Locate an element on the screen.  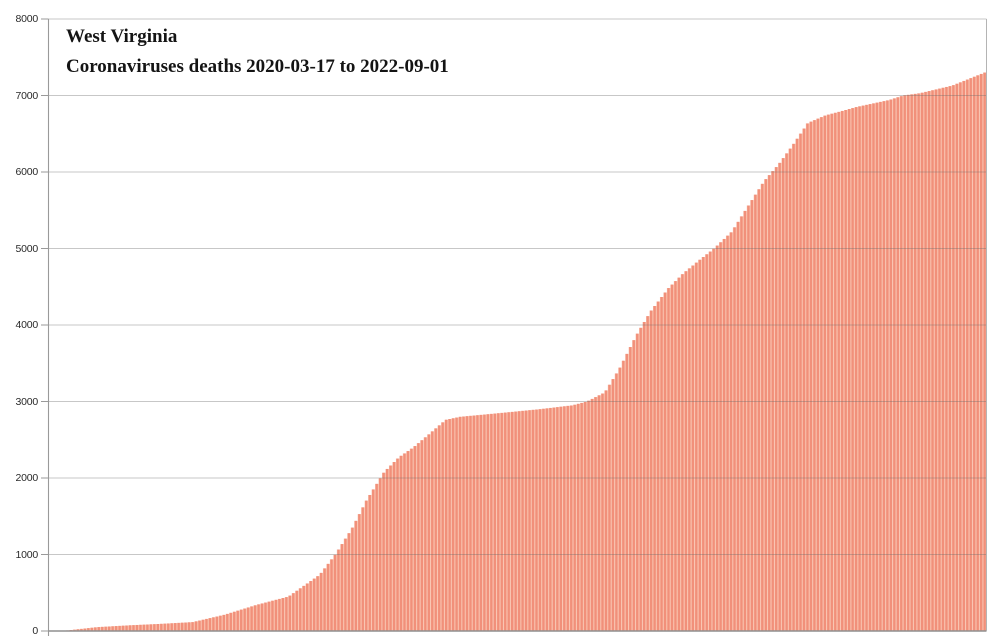
y-axis-tick-label: 0 is located at coordinates (35, 631).